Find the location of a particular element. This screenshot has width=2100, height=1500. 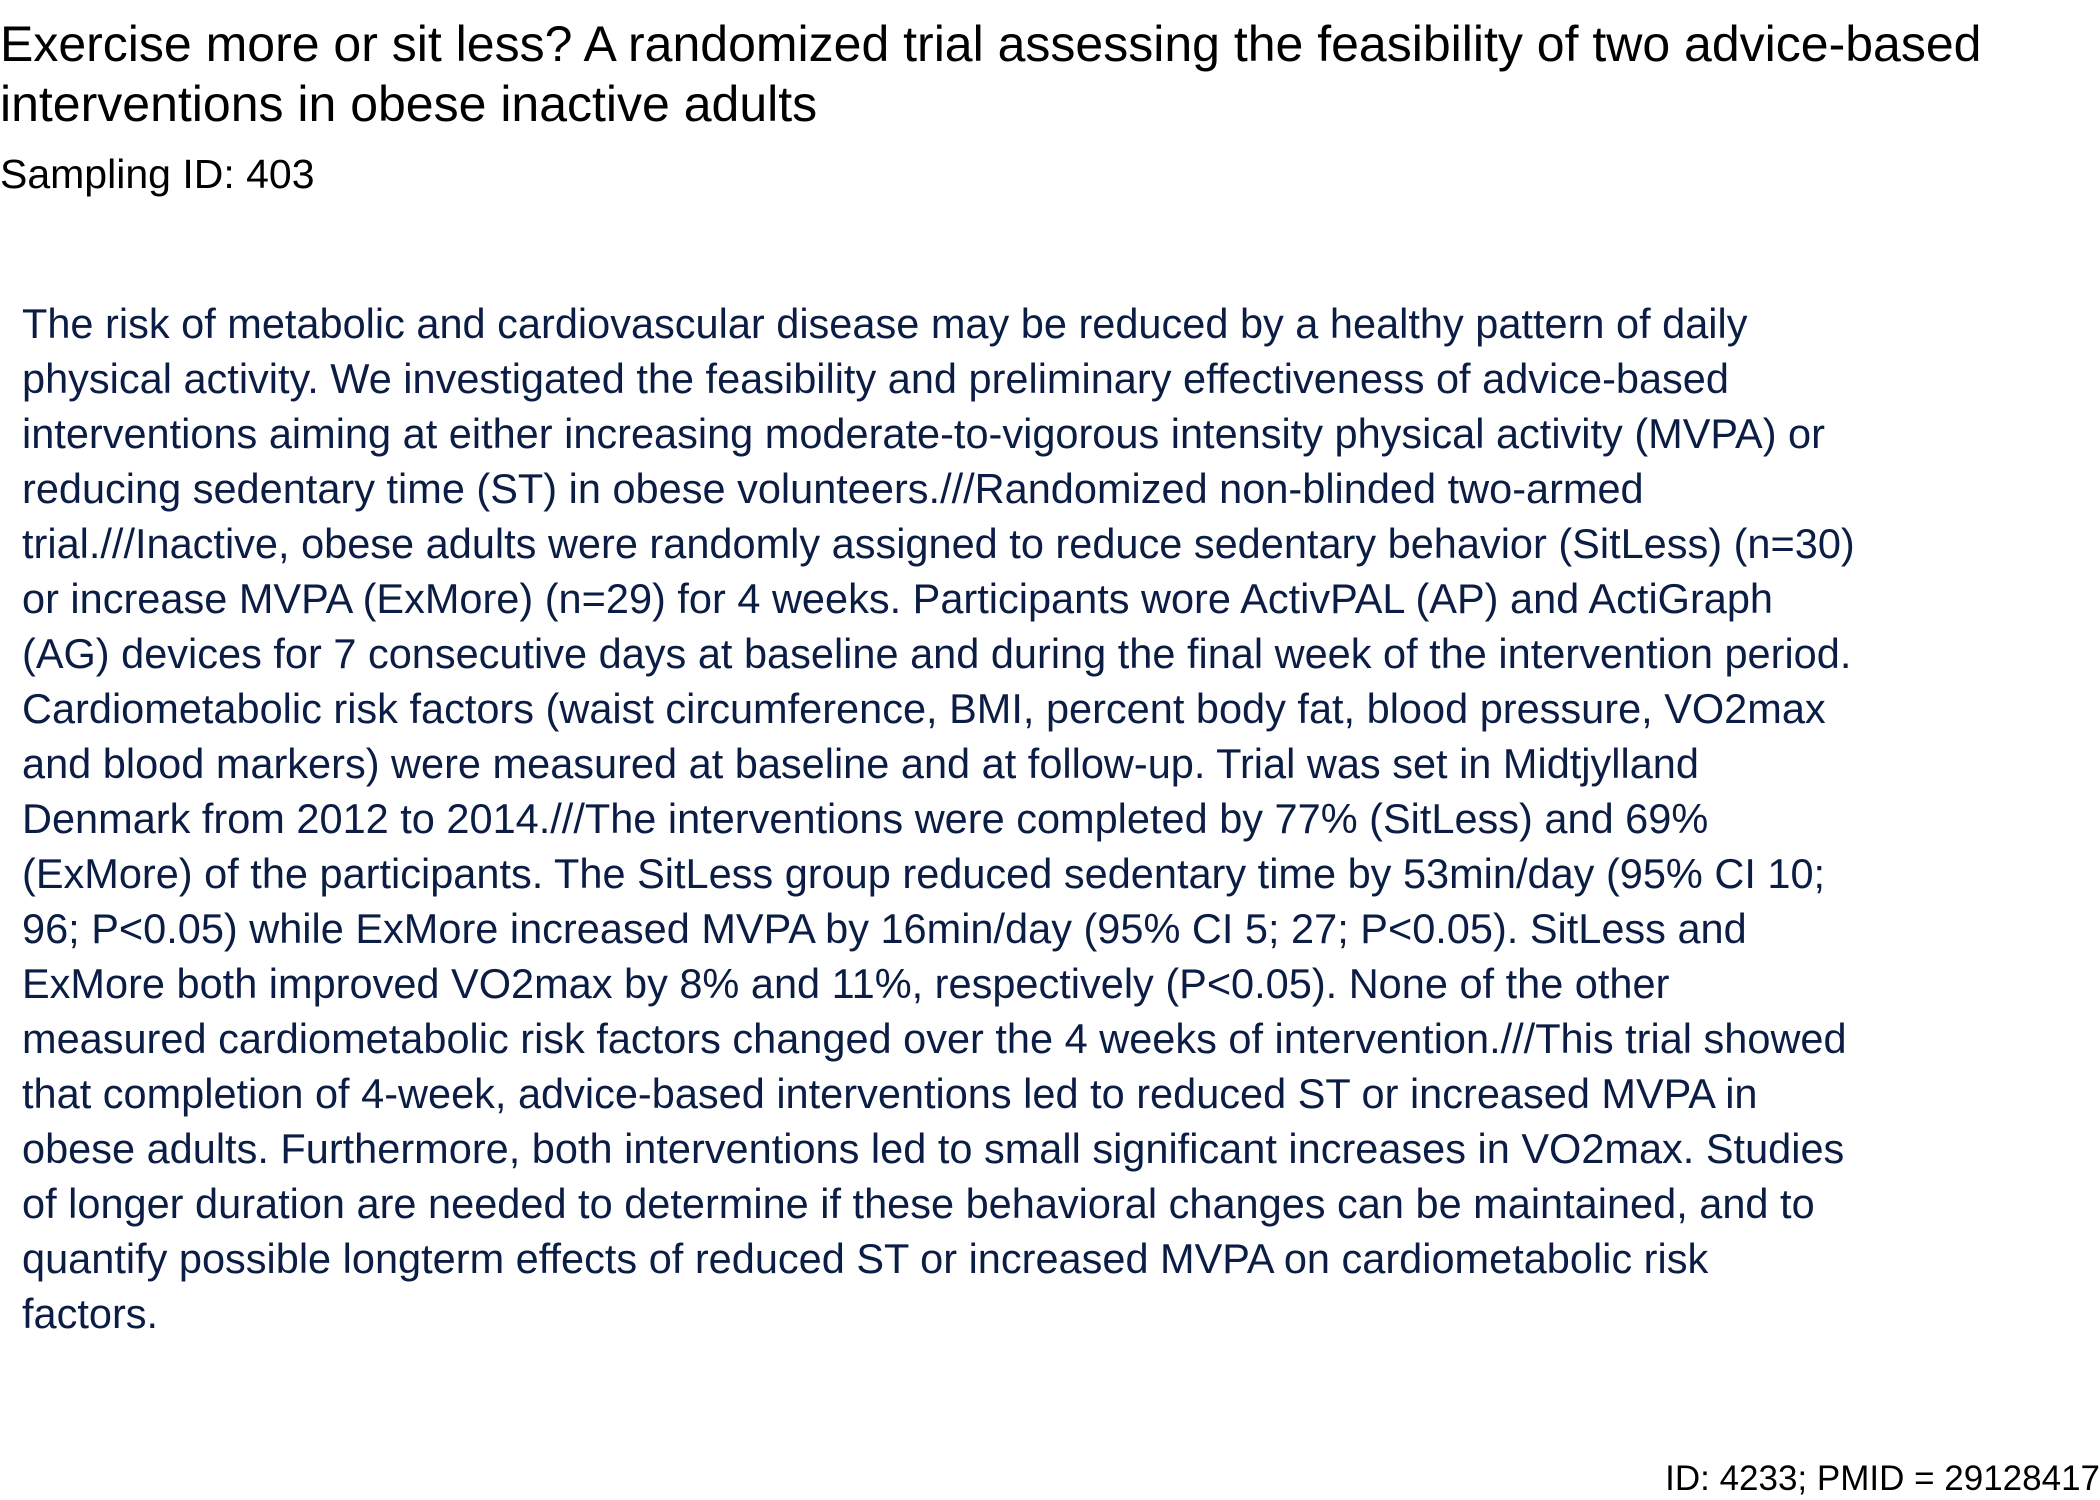

record-id-footer: ID: 4233; PMID = 29128417 is located at coordinates (1882, 1478).